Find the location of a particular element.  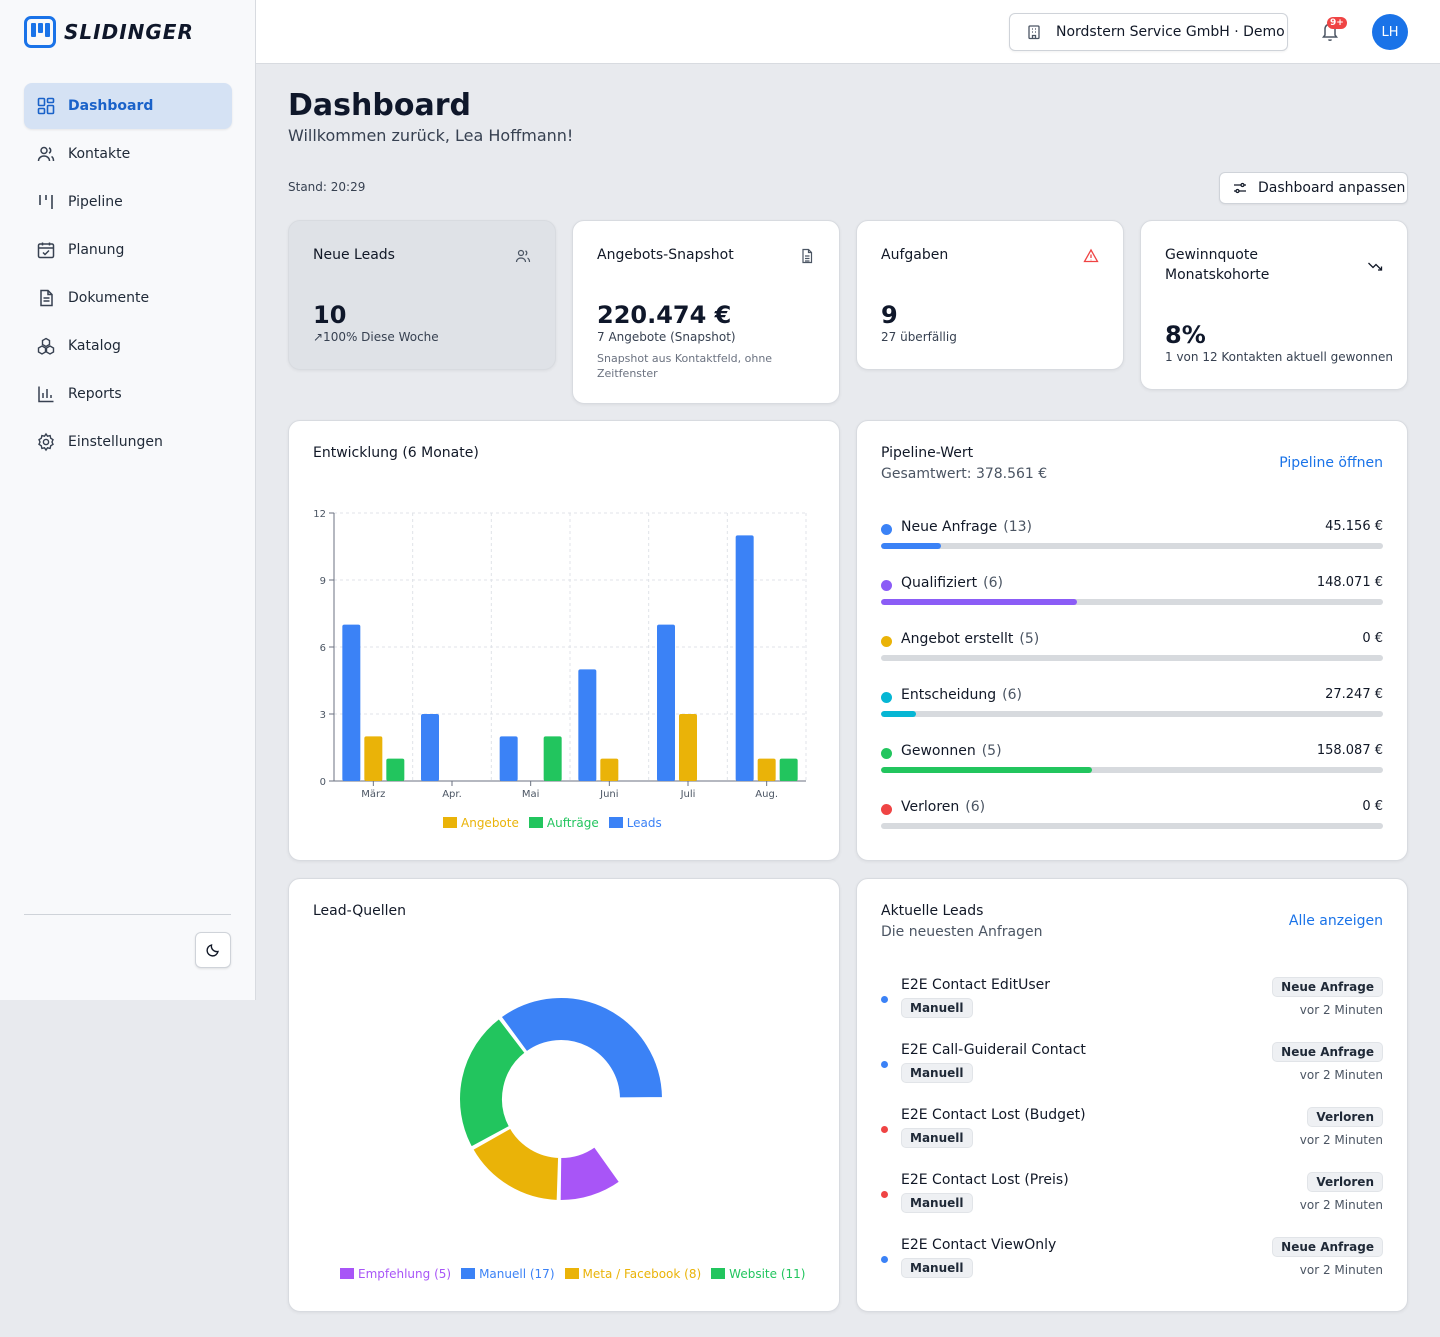

pipeline-stage-row: Angebot erstellt (5) 0 € is located at coordinates (1132, 651).